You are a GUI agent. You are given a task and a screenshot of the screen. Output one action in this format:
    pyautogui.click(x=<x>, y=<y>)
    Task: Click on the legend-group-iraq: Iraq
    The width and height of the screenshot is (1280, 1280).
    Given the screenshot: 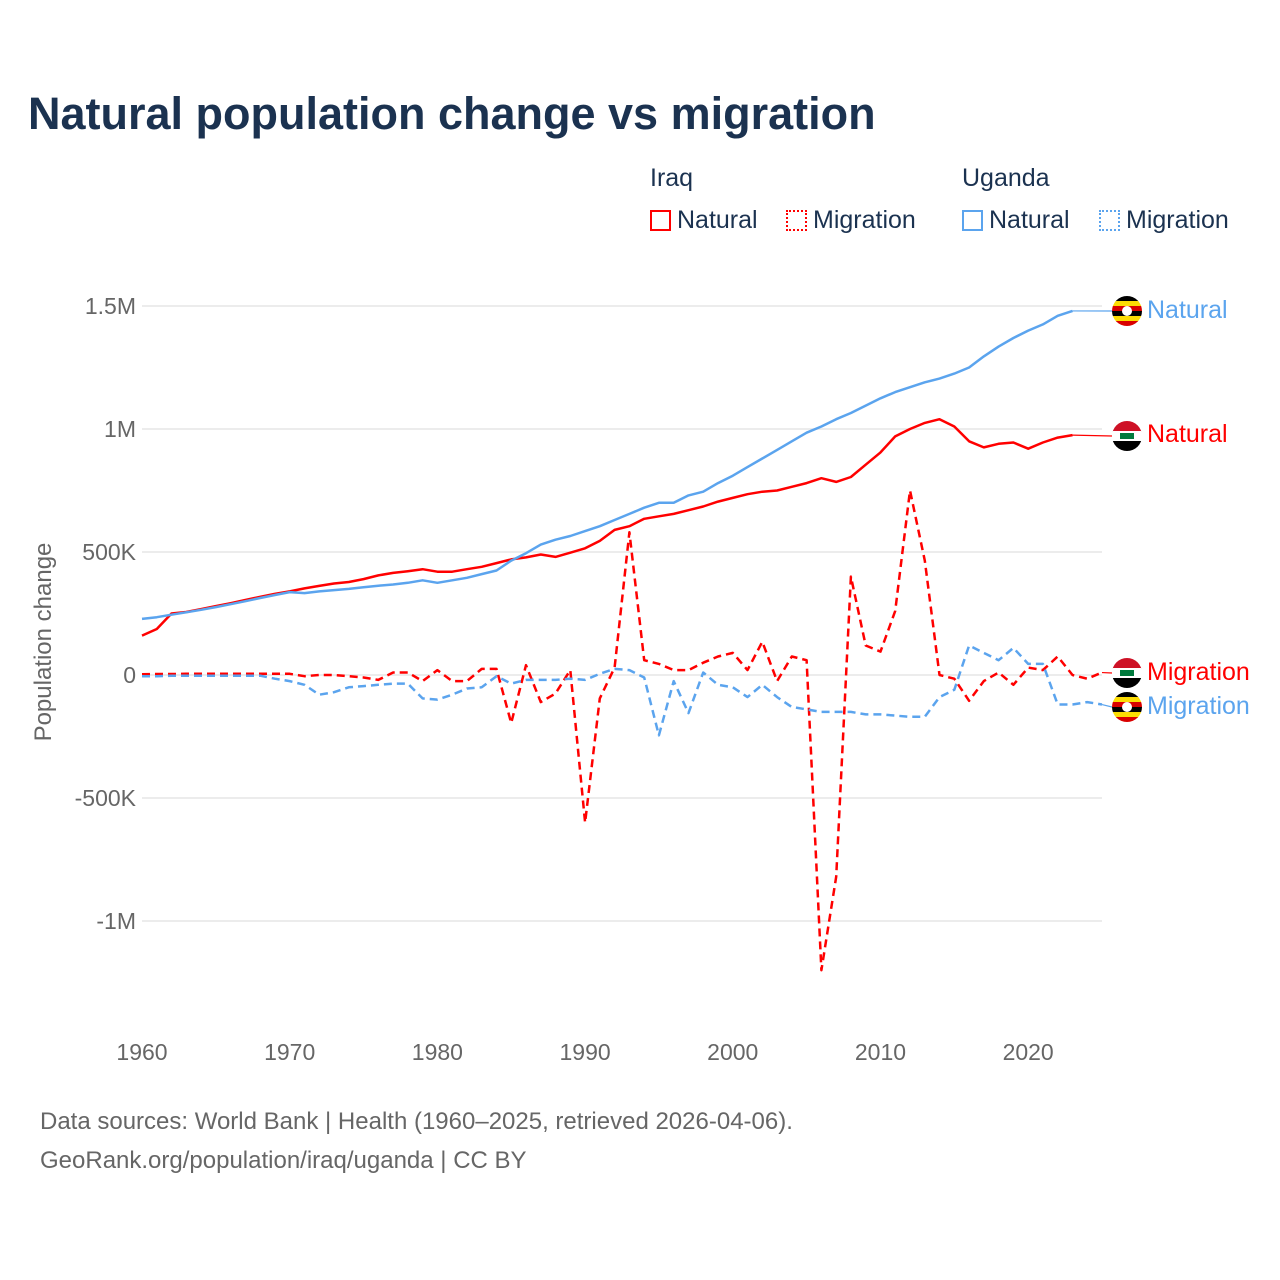 What is the action you would take?
    pyautogui.click(x=672, y=178)
    